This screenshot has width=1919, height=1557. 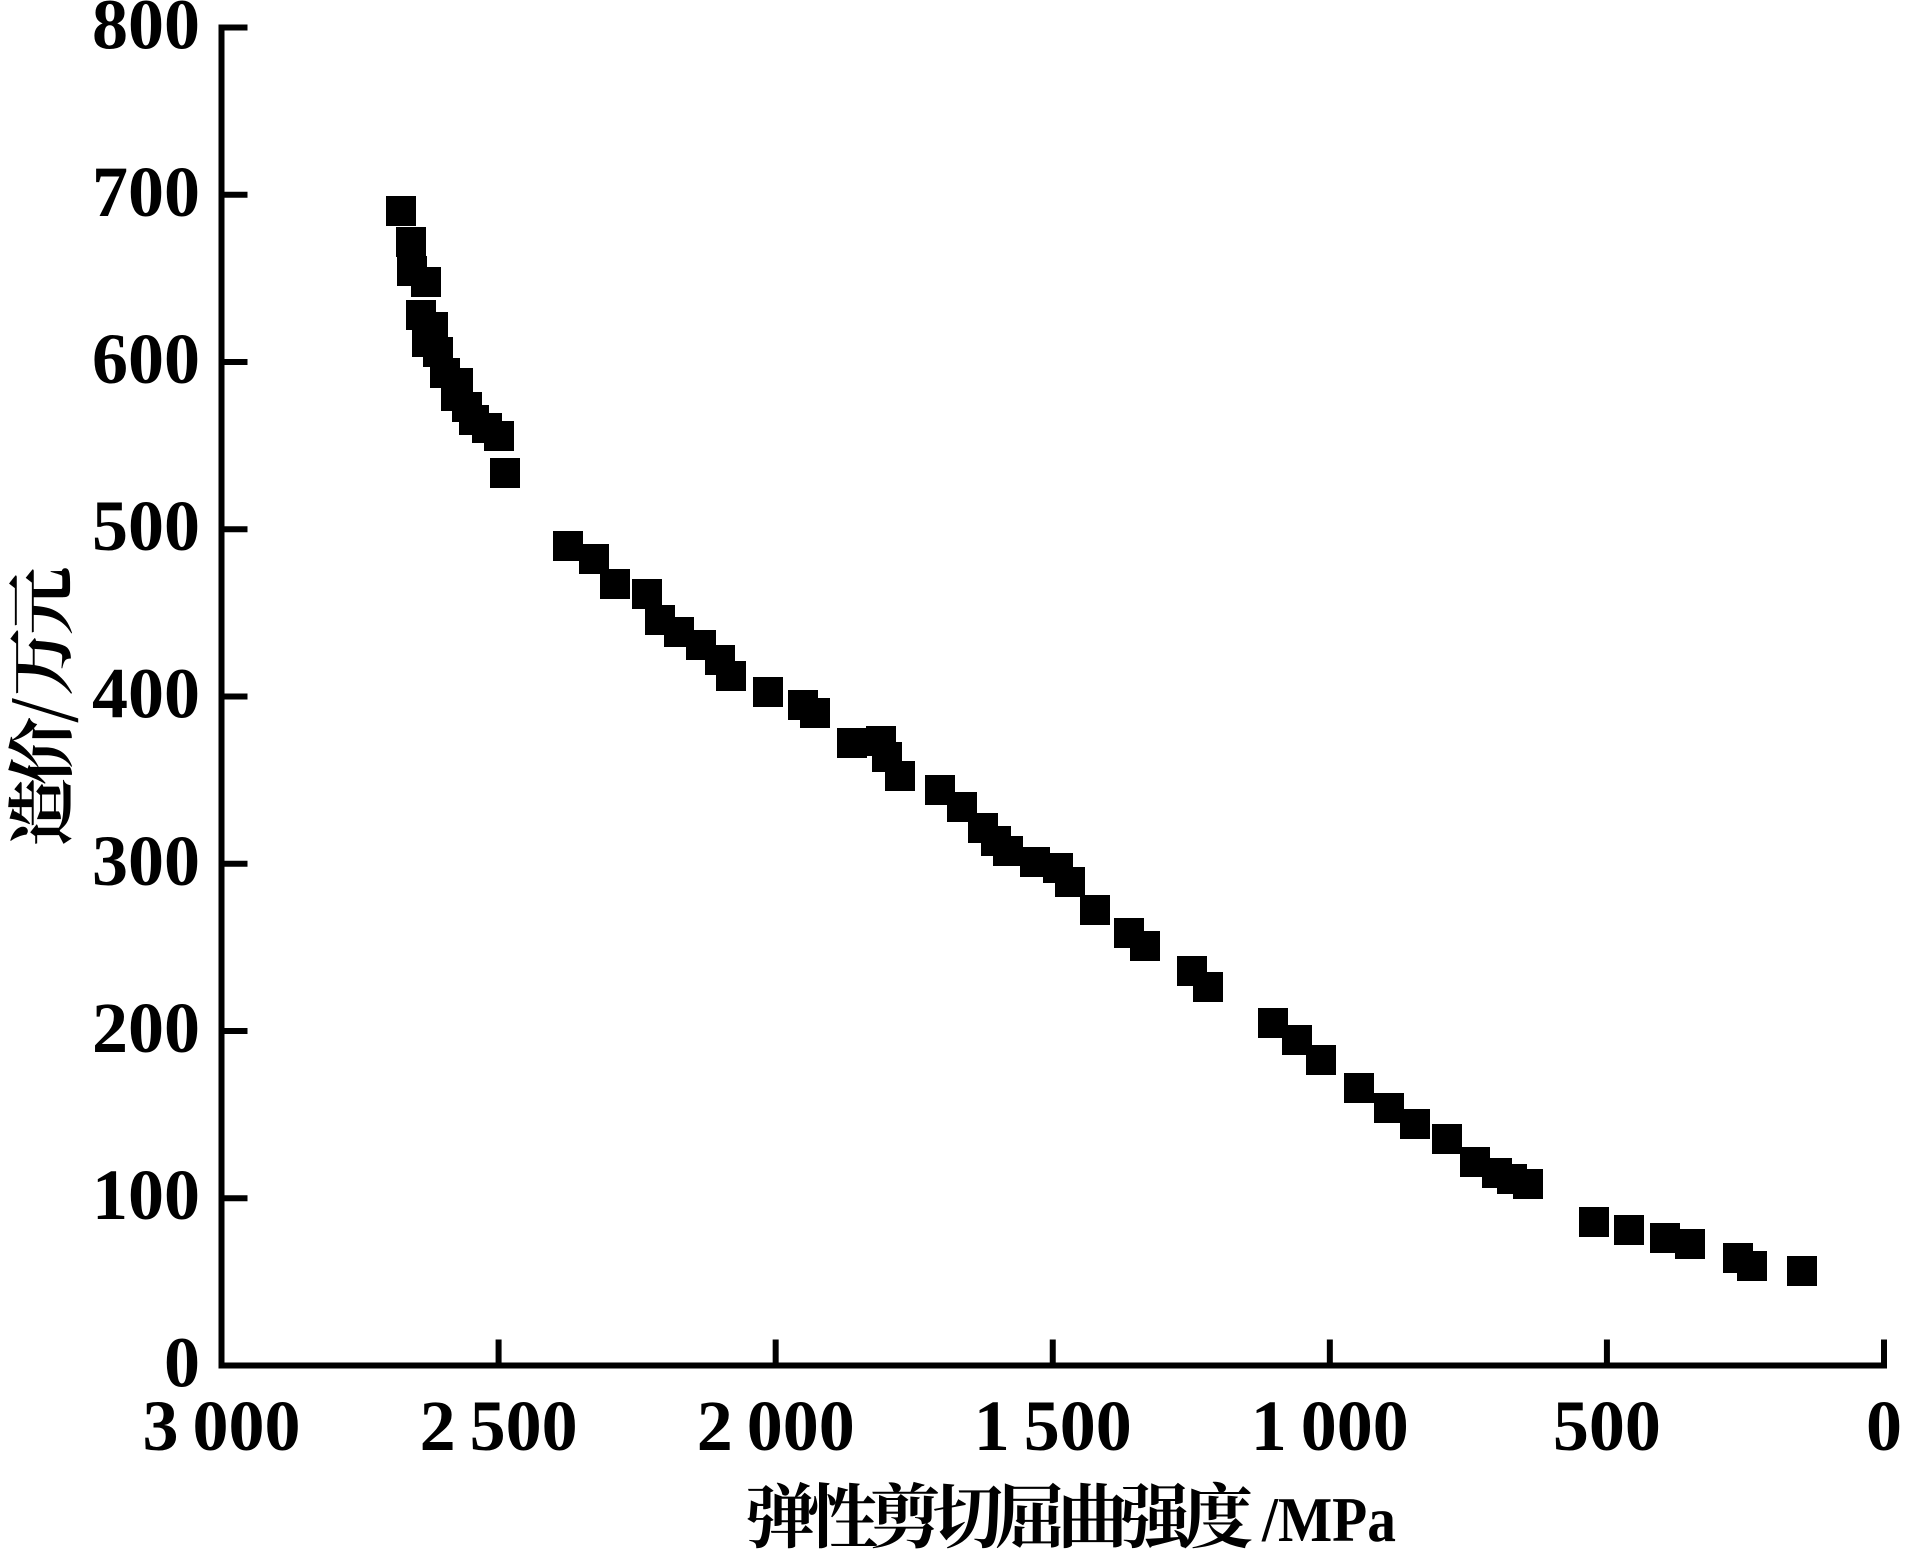 What do you see at coordinates (146, 32) in the screenshot?
I see `svg-text: 800` at bounding box center [146, 32].